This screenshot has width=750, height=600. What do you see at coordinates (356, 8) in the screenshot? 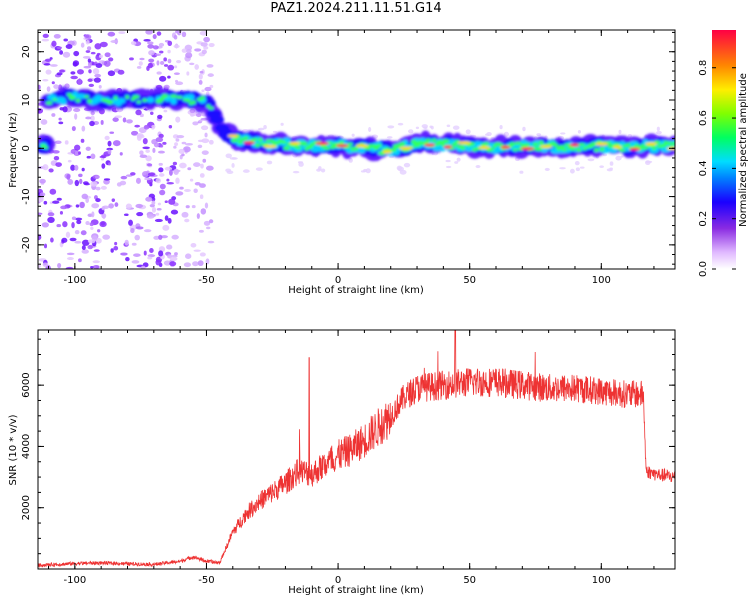
I see `figure-title: PAZ1.2024.211.11.51.G14` at bounding box center [356, 8].